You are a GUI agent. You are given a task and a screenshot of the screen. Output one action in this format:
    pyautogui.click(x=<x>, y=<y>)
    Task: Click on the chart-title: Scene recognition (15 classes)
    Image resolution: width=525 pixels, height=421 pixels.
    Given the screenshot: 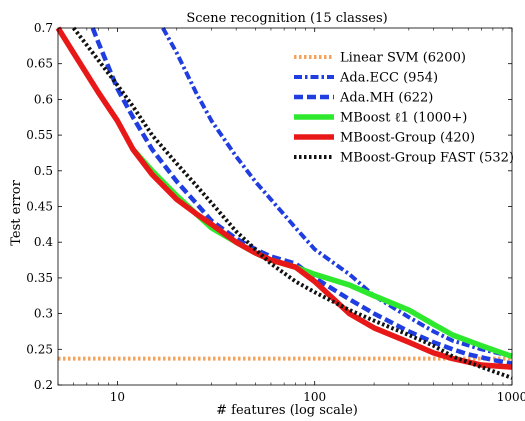 What is the action you would take?
    pyautogui.click(x=286, y=18)
    